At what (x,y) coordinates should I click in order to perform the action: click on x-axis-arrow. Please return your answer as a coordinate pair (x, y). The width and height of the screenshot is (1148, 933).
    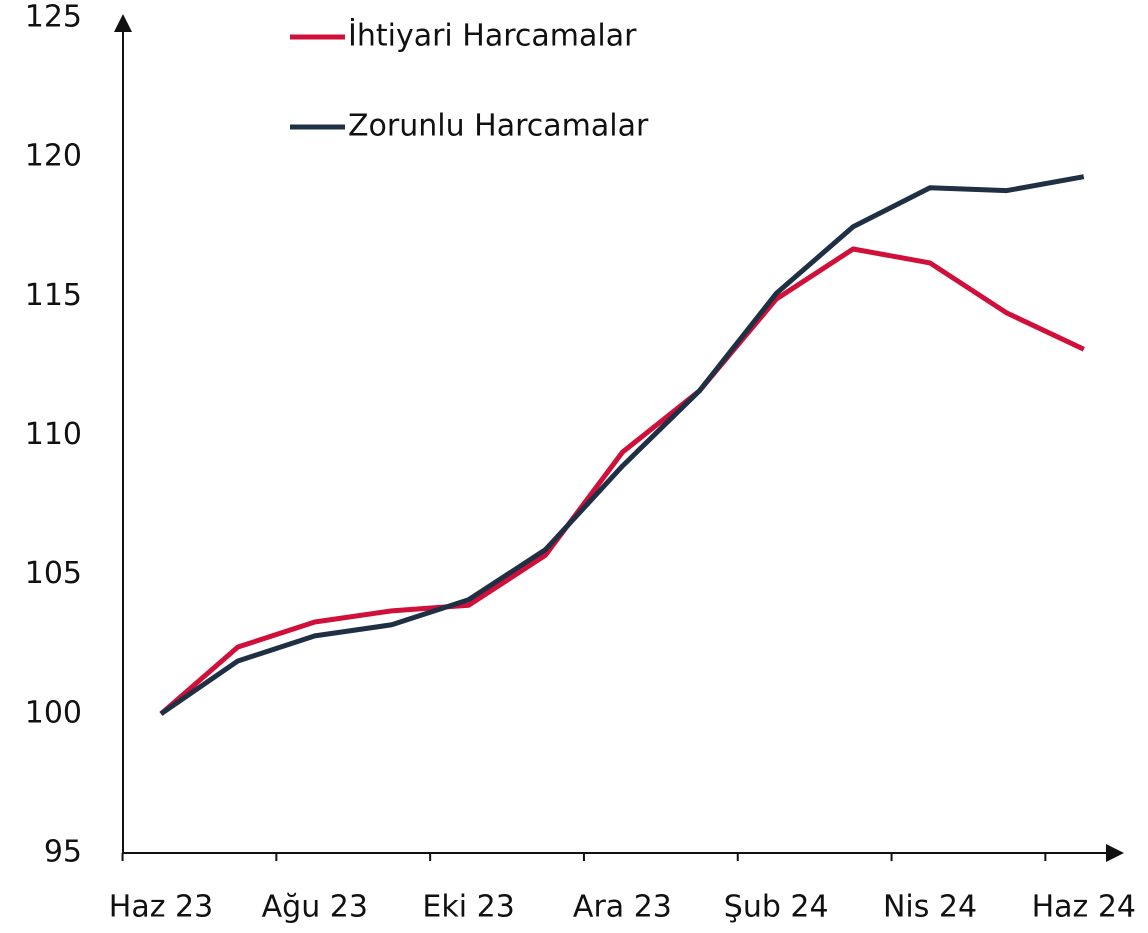
    Looking at the image, I should click on (1115, 853).